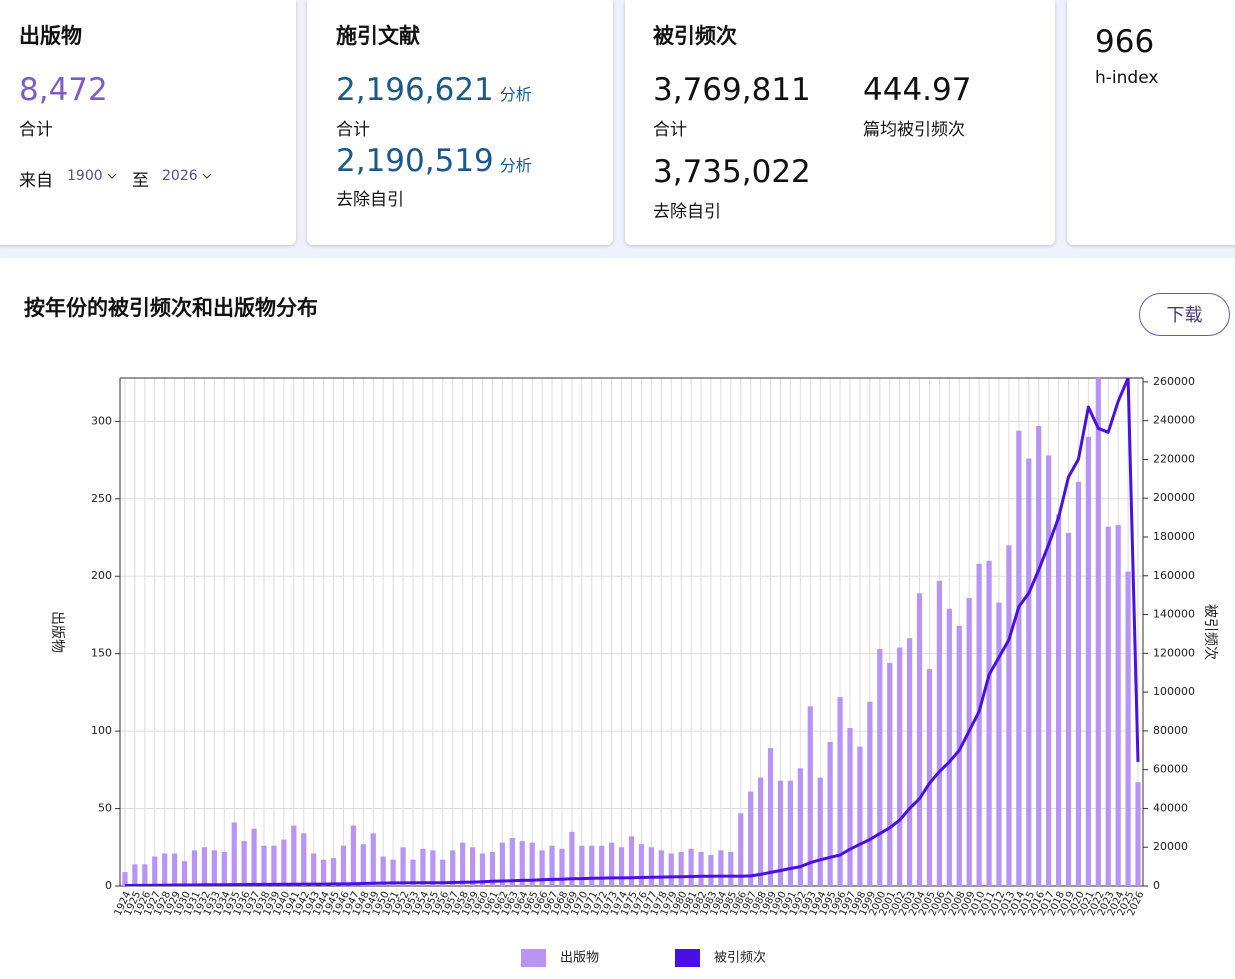 This screenshot has width=1235, height=979. Describe the element at coordinates (533, 958) in the screenshot. I see `legend-swatch` at that location.